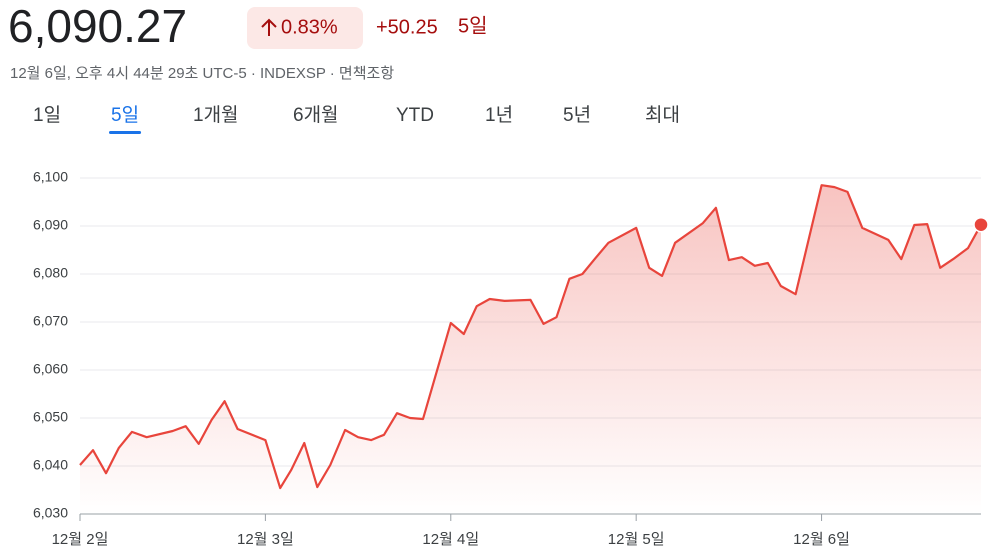 Image resolution: width=995 pixels, height=554 pixels. What do you see at coordinates (981, 224) in the screenshot?
I see `end-marker` at bounding box center [981, 224].